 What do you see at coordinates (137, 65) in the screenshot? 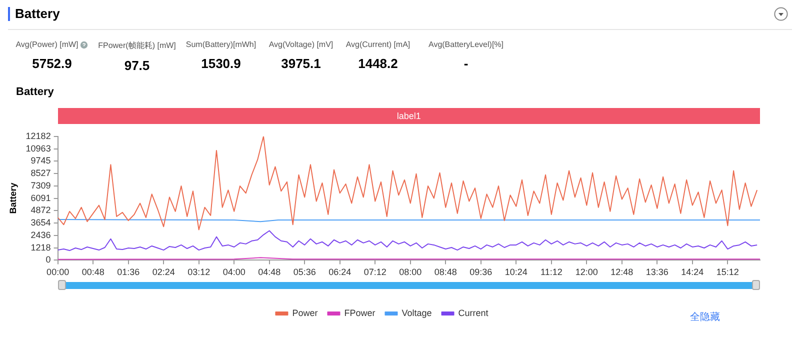
I see `text: 97.5` at bounding box center [137, 65].